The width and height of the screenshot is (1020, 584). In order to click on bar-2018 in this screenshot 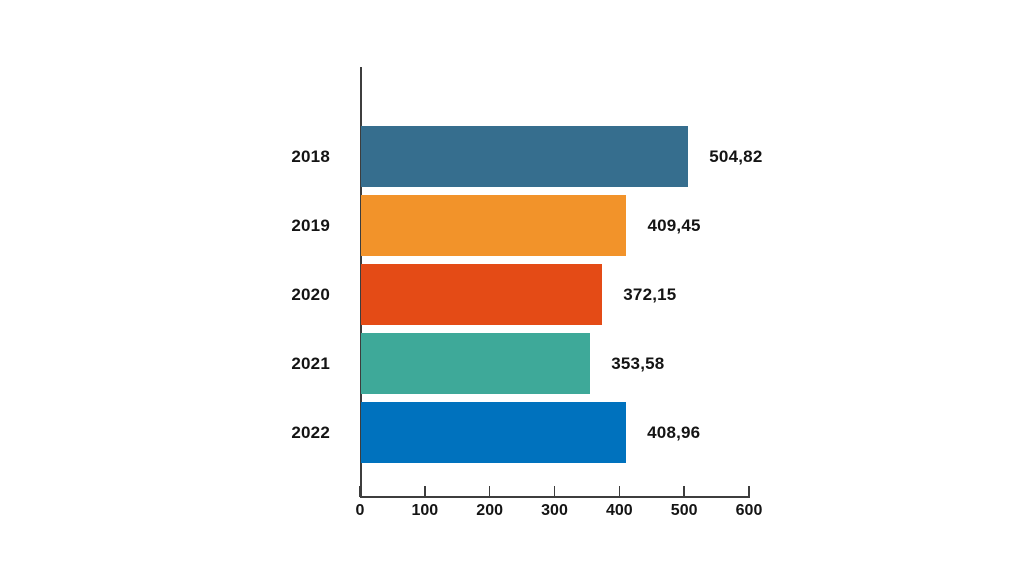, I will do `click(525, 156)`.